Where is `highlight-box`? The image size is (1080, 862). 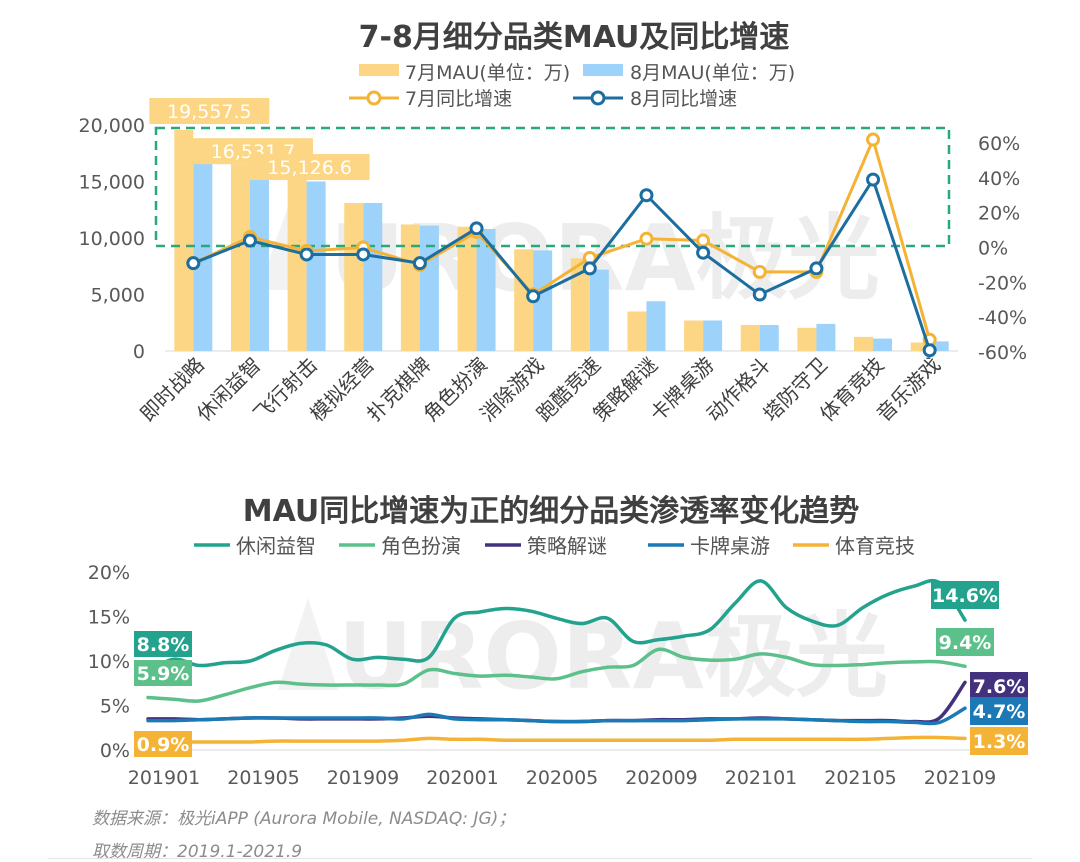
highlight-box is located at coordinates (552, 187).